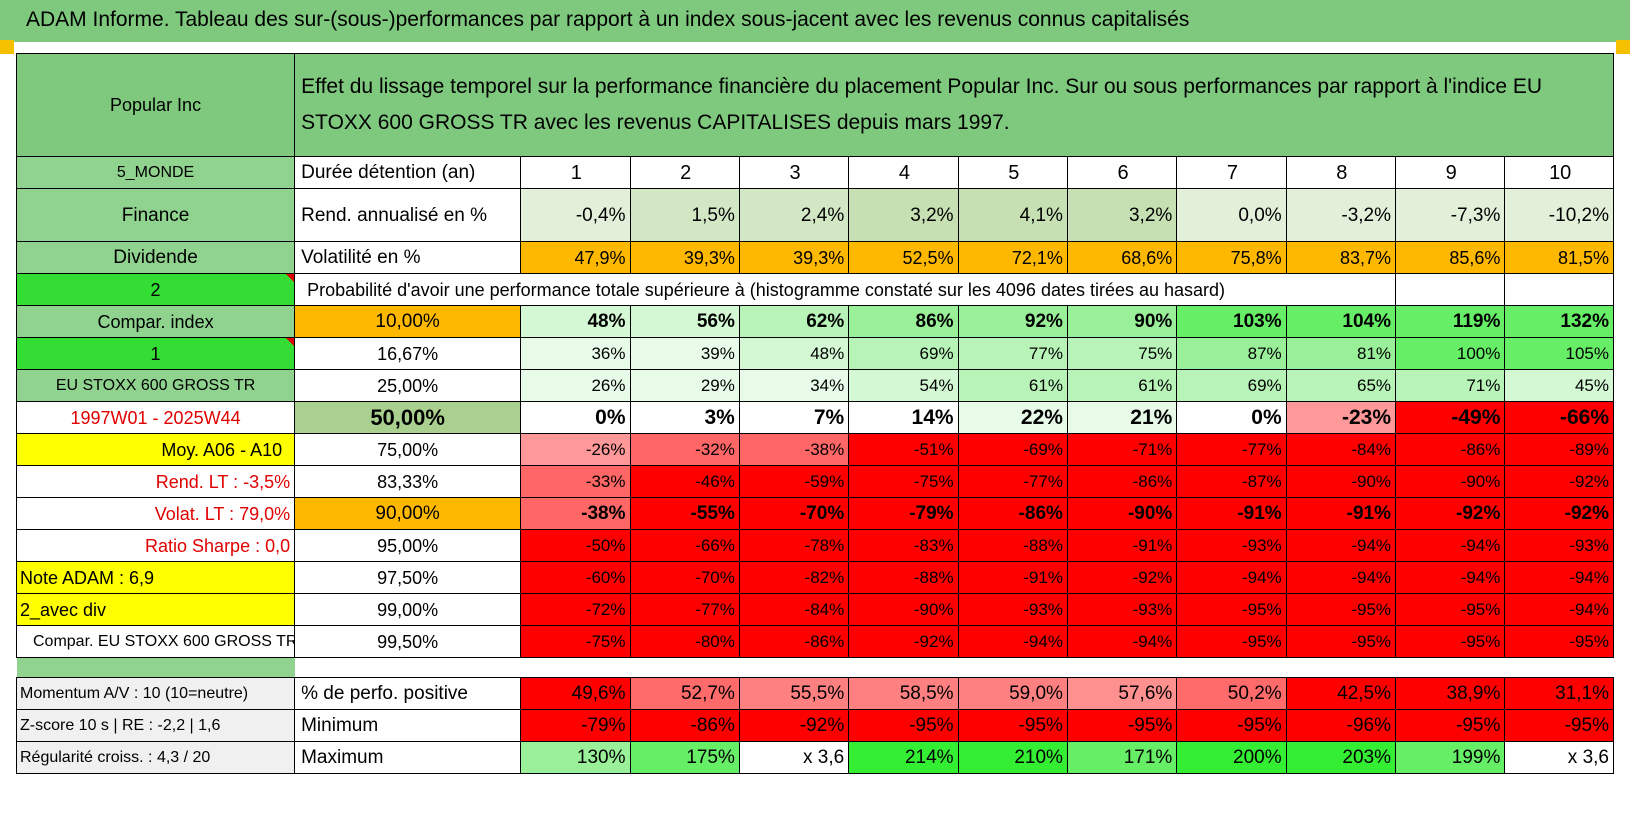 The width and height of the screenshot is (1630, 815). I want to click on perfpos-value: 31,1%, so click(1559, 693).